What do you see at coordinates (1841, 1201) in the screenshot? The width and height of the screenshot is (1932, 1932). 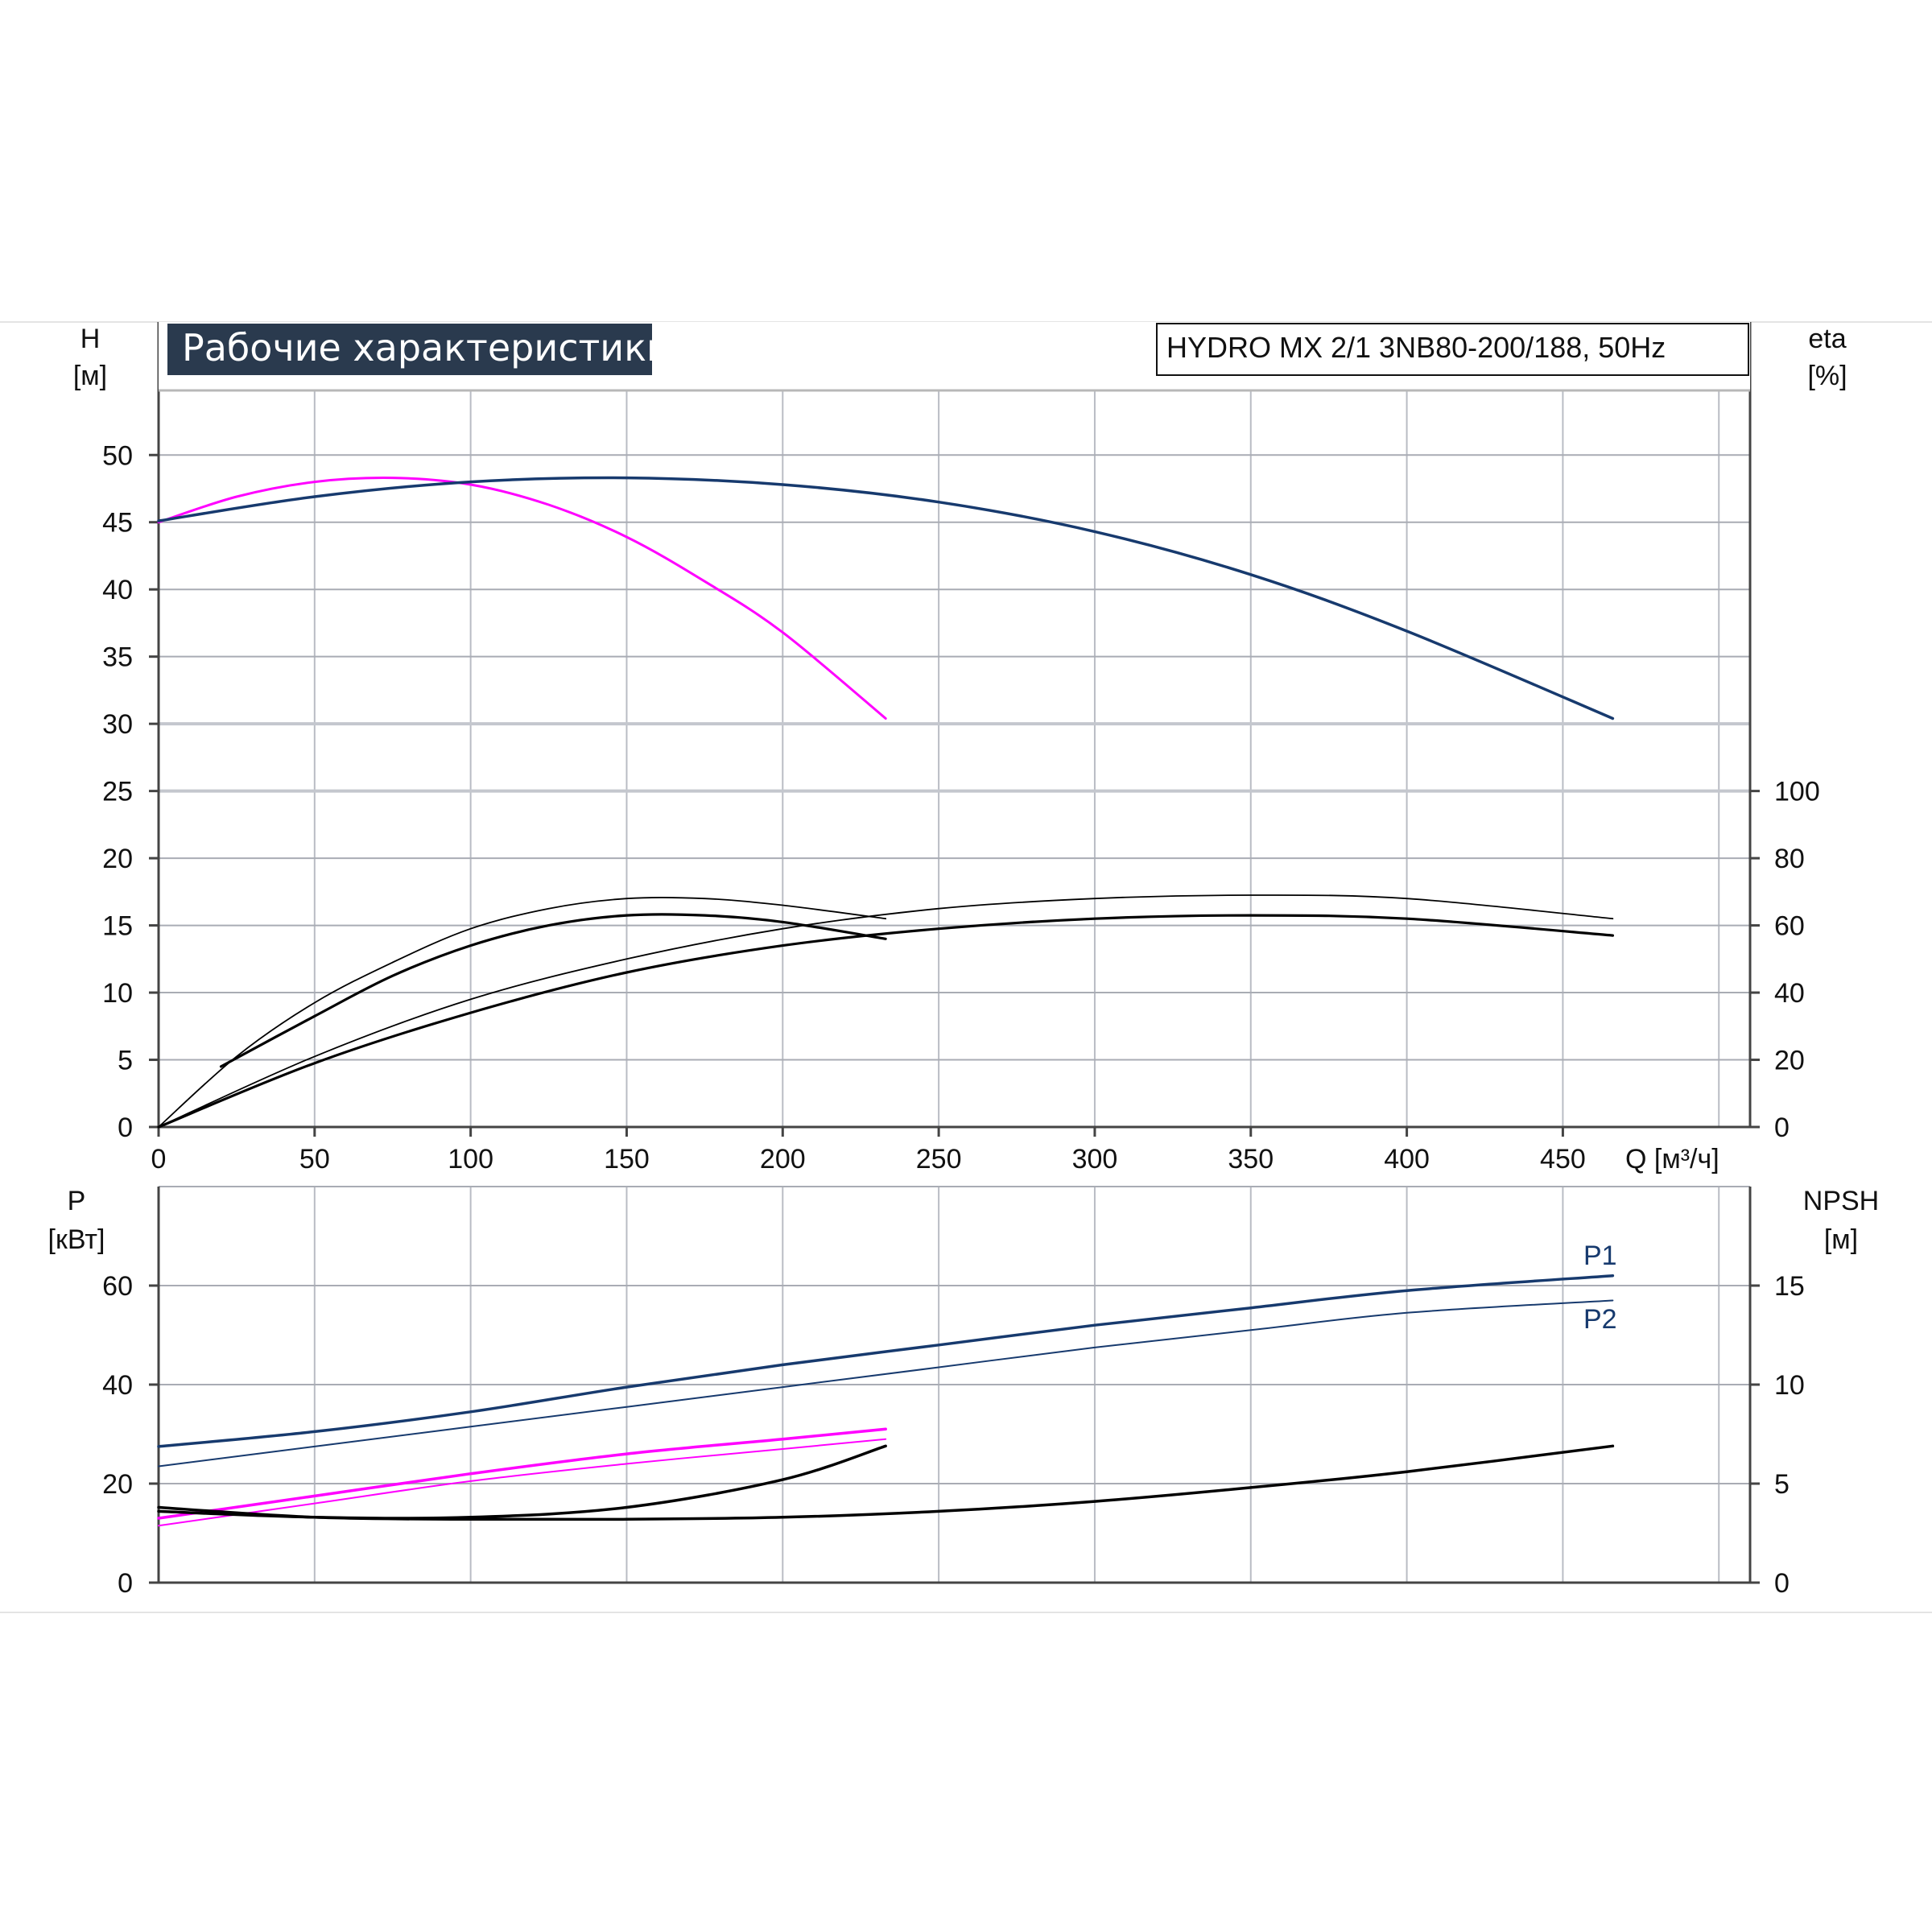 I see `y2-axis-title-npsh: NPSH` at bounding box center [1841, 1201].